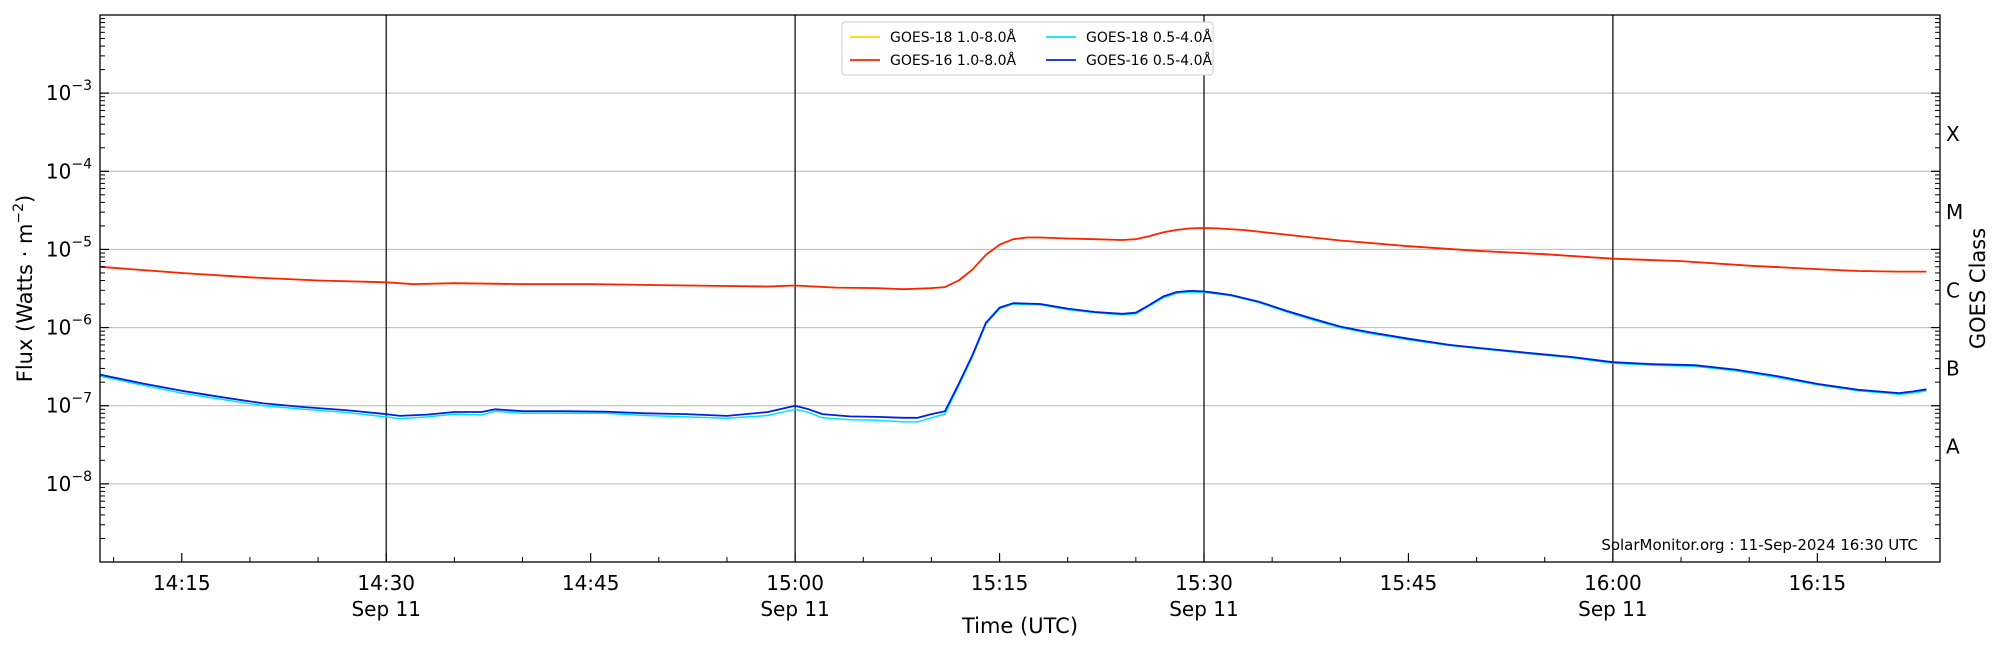 The height and width of the screenshot is (650, 2000). I want to click on y-tick-label-exp-5: −3, so click(81, 86).